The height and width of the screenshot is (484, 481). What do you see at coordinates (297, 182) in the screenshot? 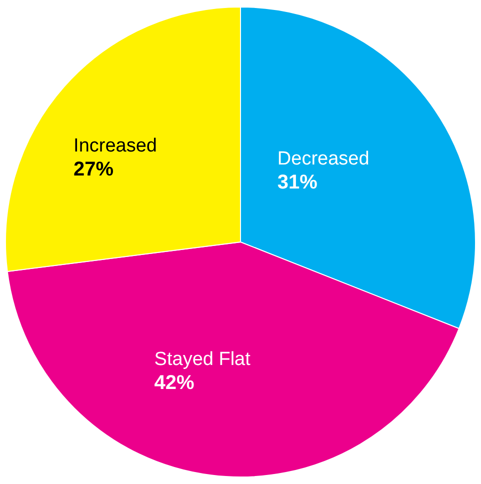
I see `data-label: 31%` at bounding box center [297, 182].